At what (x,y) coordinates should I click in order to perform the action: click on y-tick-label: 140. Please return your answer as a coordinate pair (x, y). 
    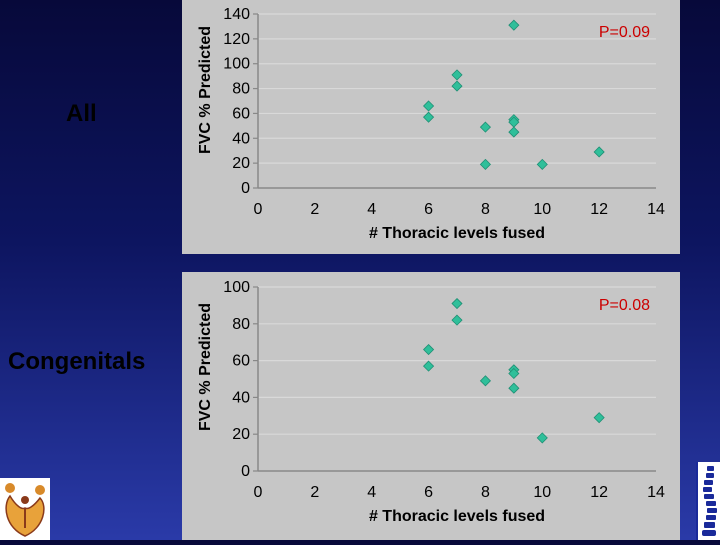
    Looking at the image, I should click on (236, 14).